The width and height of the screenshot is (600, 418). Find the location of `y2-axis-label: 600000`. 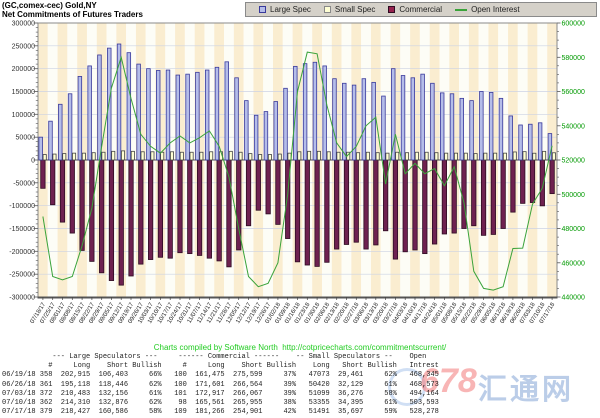

y2-axis-label: 600000 is located at coordinates (573, 24).